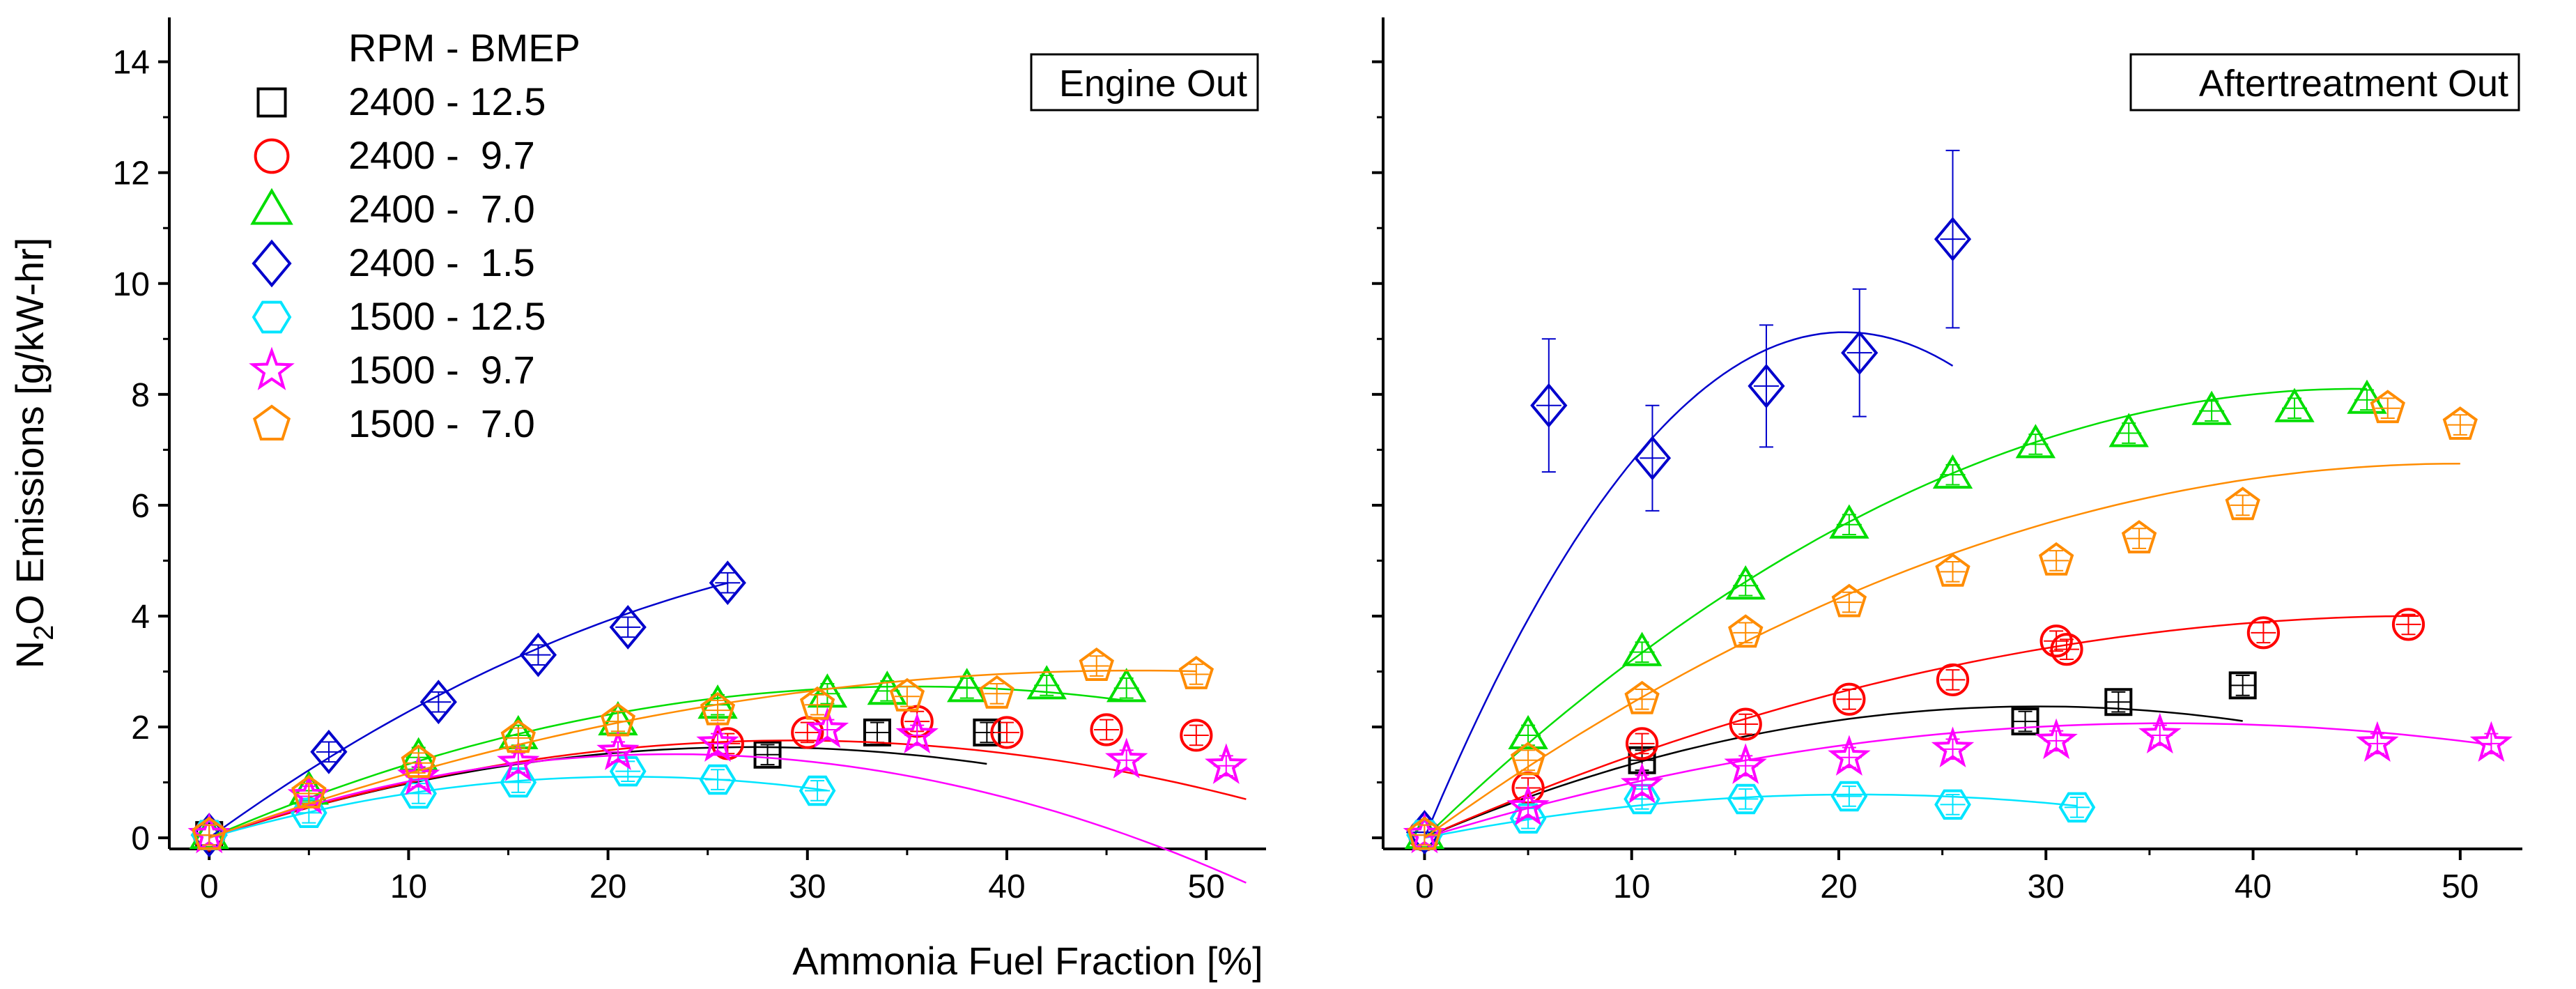 The image size is (2576, 989). I want to click on legend-label: 2400 - 1.5, so click(441, 262).